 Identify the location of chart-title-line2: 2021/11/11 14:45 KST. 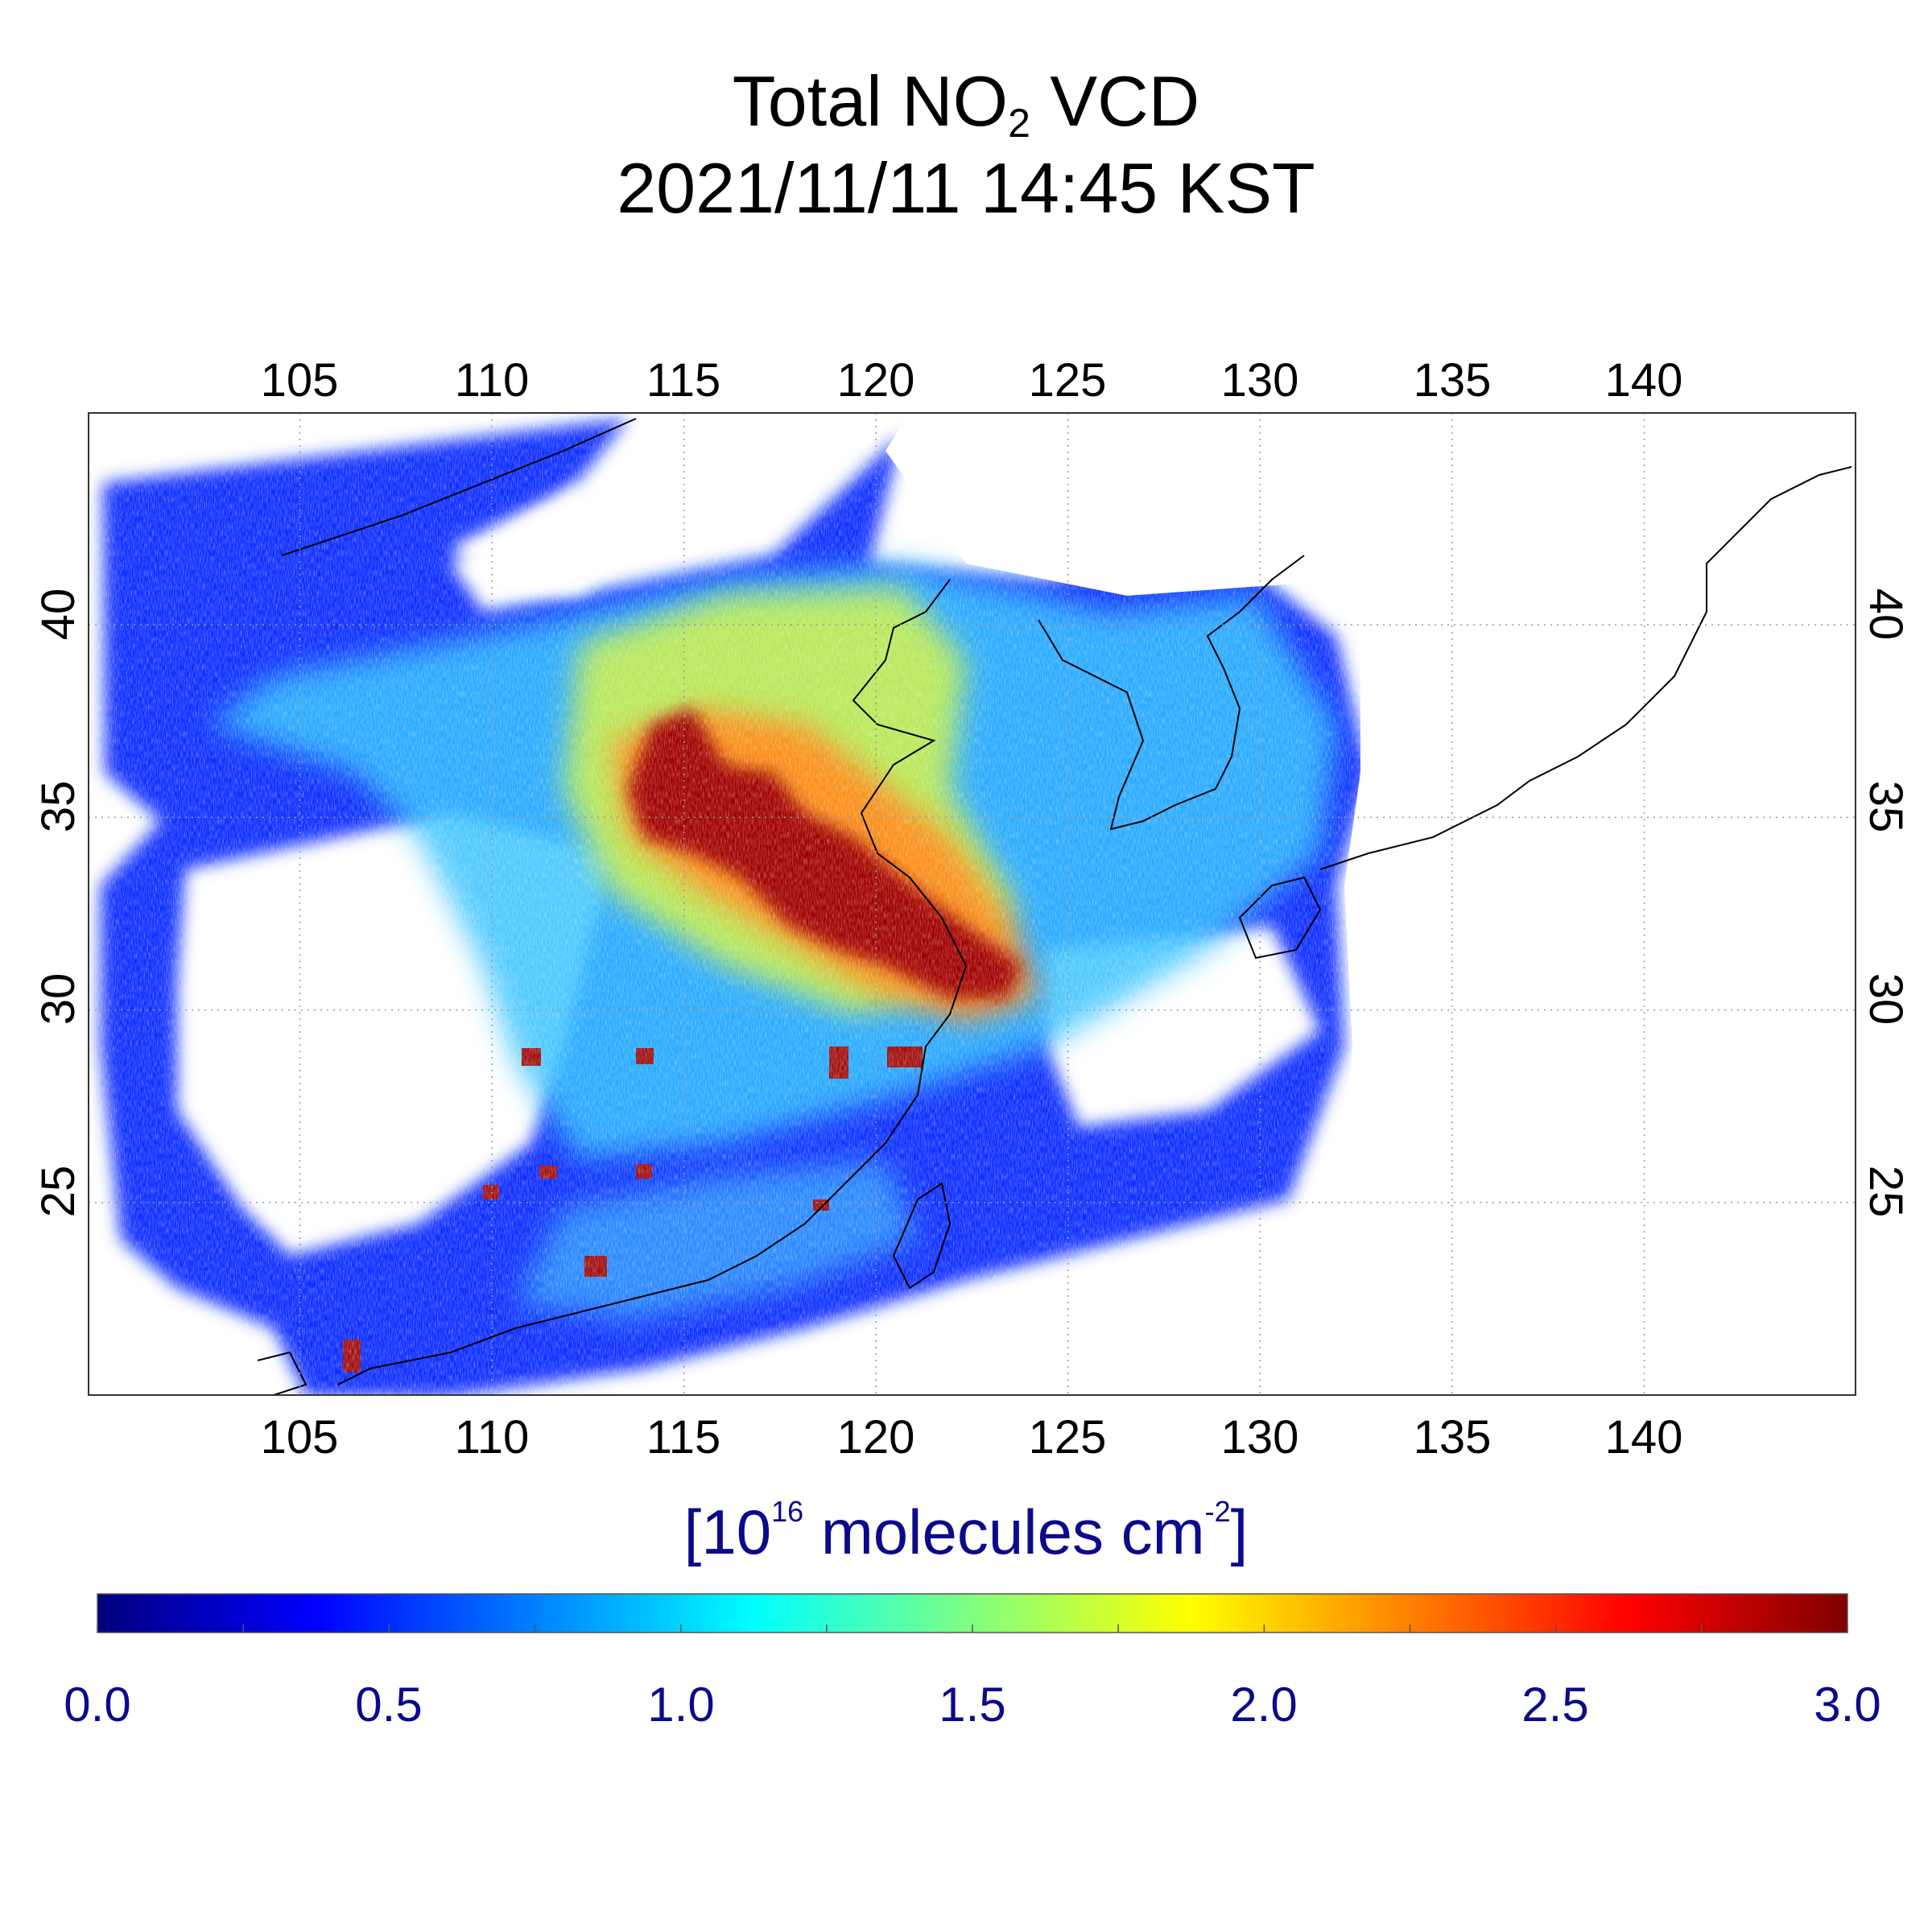
(966, 188).